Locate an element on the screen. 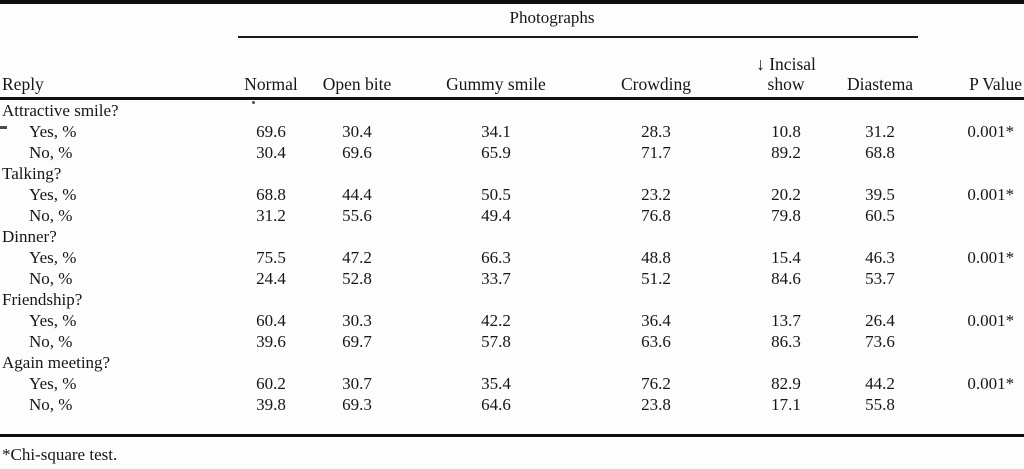 Image resolution: width=1024 pixels, height=469 pixels. value-cell: 39.8 is located at coordinates (271, 404).